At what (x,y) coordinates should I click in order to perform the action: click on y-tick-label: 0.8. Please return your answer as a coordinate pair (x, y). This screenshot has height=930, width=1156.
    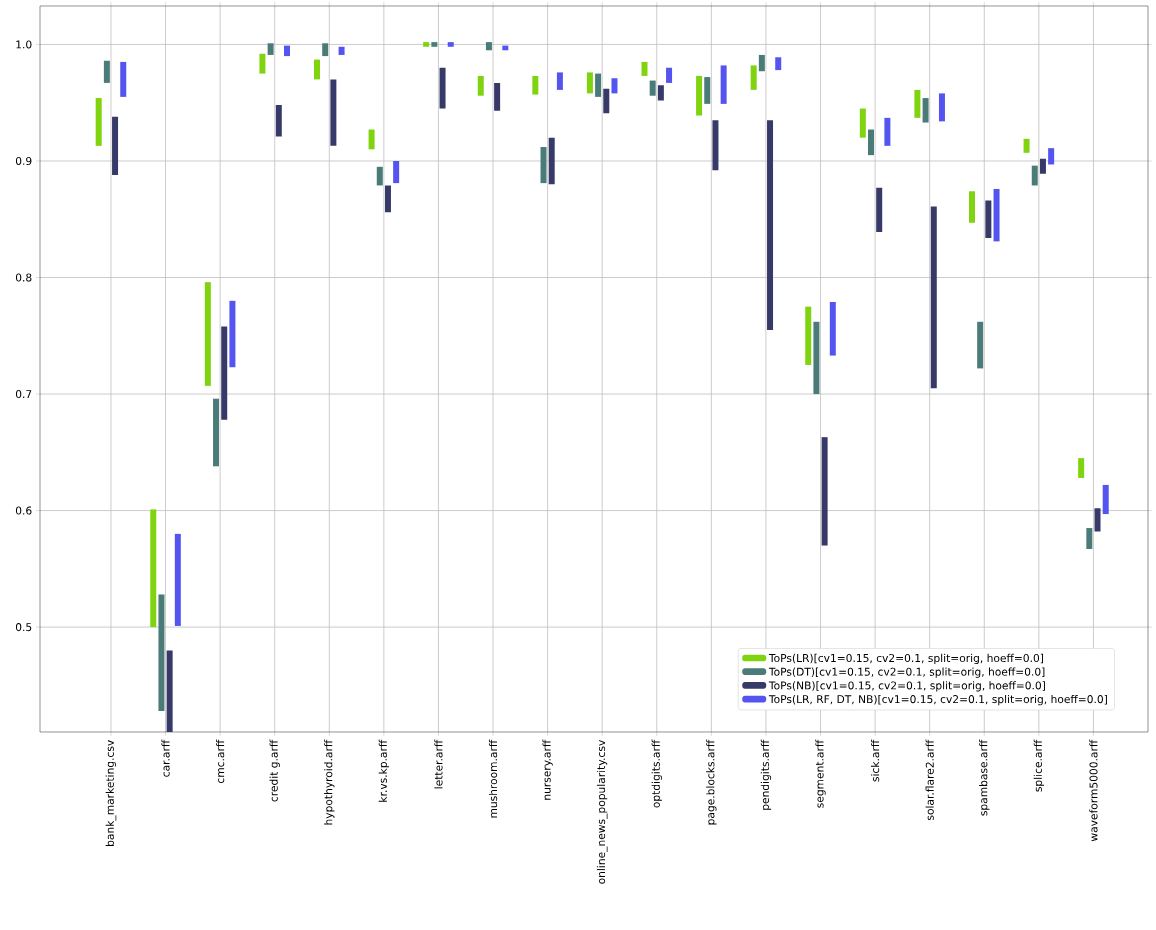
    Looking at the image, I should click on (23, 277).